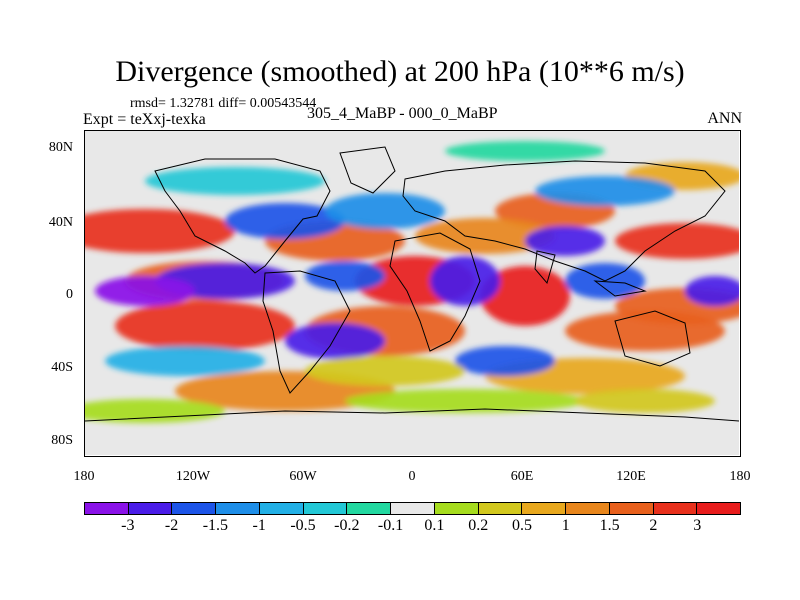  I want to click on lon-tick-label: 120E, so click(631, 476).